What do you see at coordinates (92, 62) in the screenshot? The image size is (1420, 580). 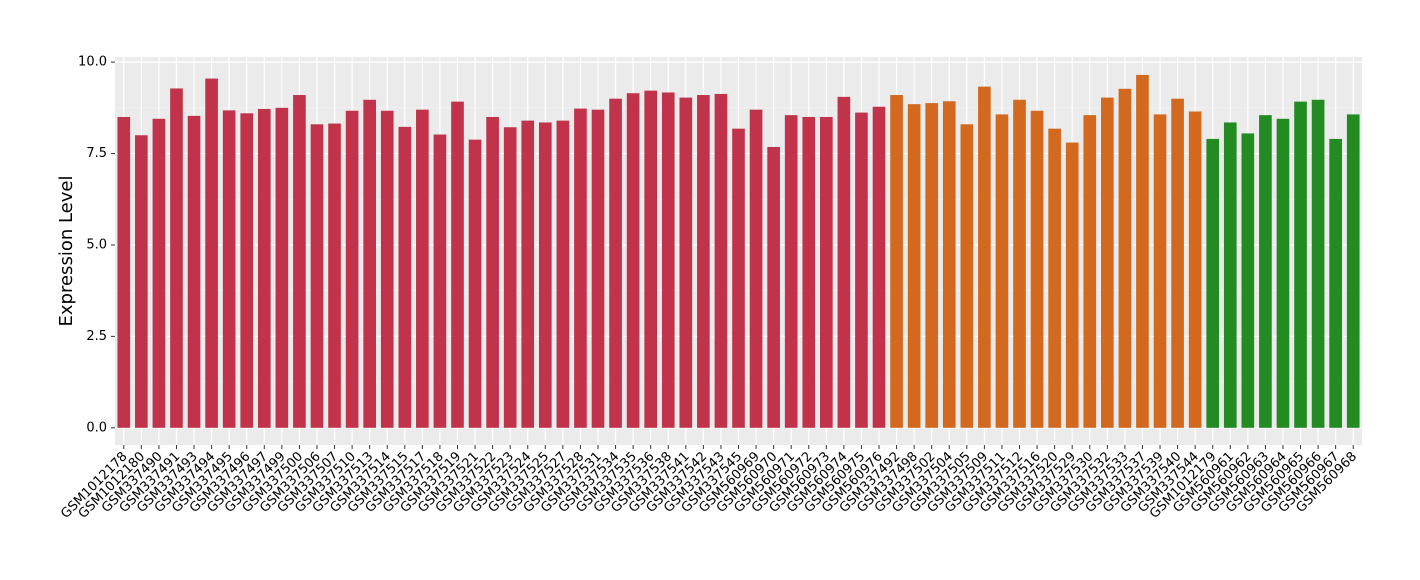 I see `y-tick-label: 10.0` at bounding box center [92, 62].